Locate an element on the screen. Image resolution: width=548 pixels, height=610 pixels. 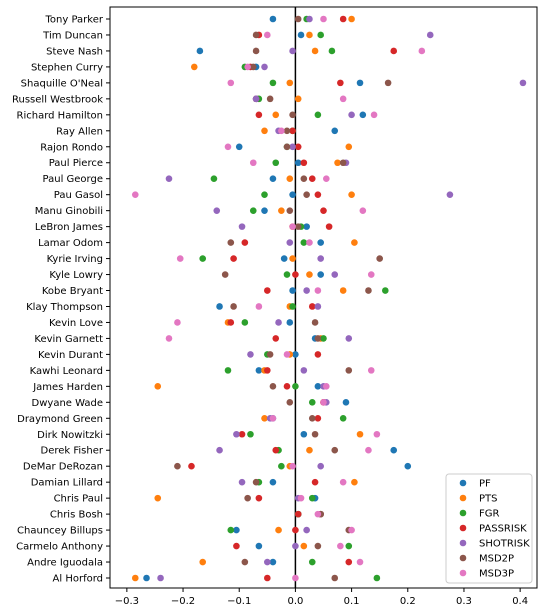
x-tick-label: 0.3 is located at coordinates (464, 601).